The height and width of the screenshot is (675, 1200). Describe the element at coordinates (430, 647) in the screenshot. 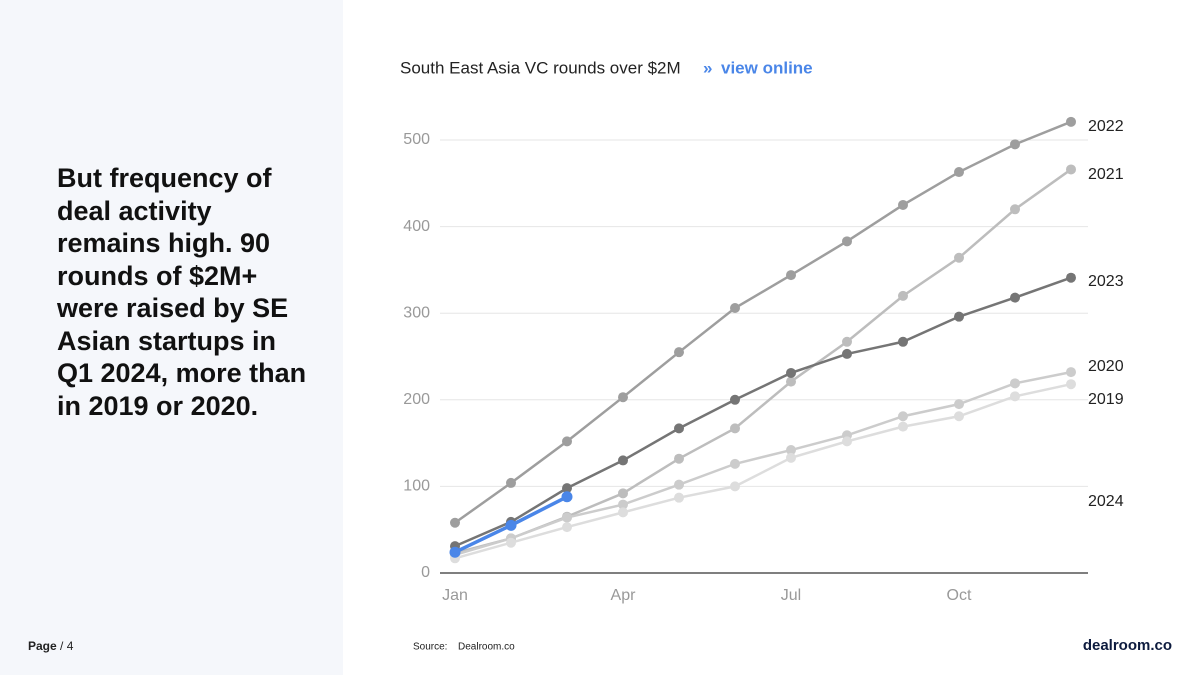

I see `source-label: Source:` at that location.